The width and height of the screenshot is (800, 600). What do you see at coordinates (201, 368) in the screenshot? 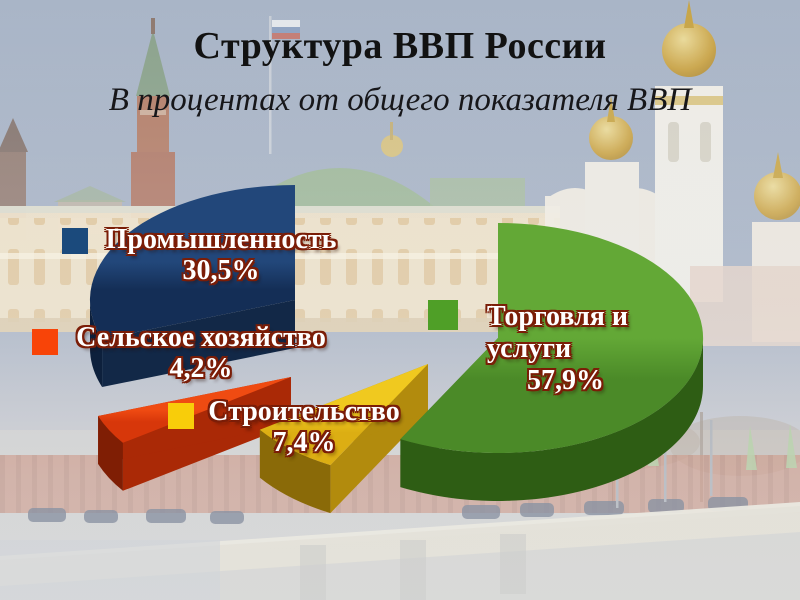
I see `slice-label-agriculture-value: 4,2%` at bounding box center [201, 368].